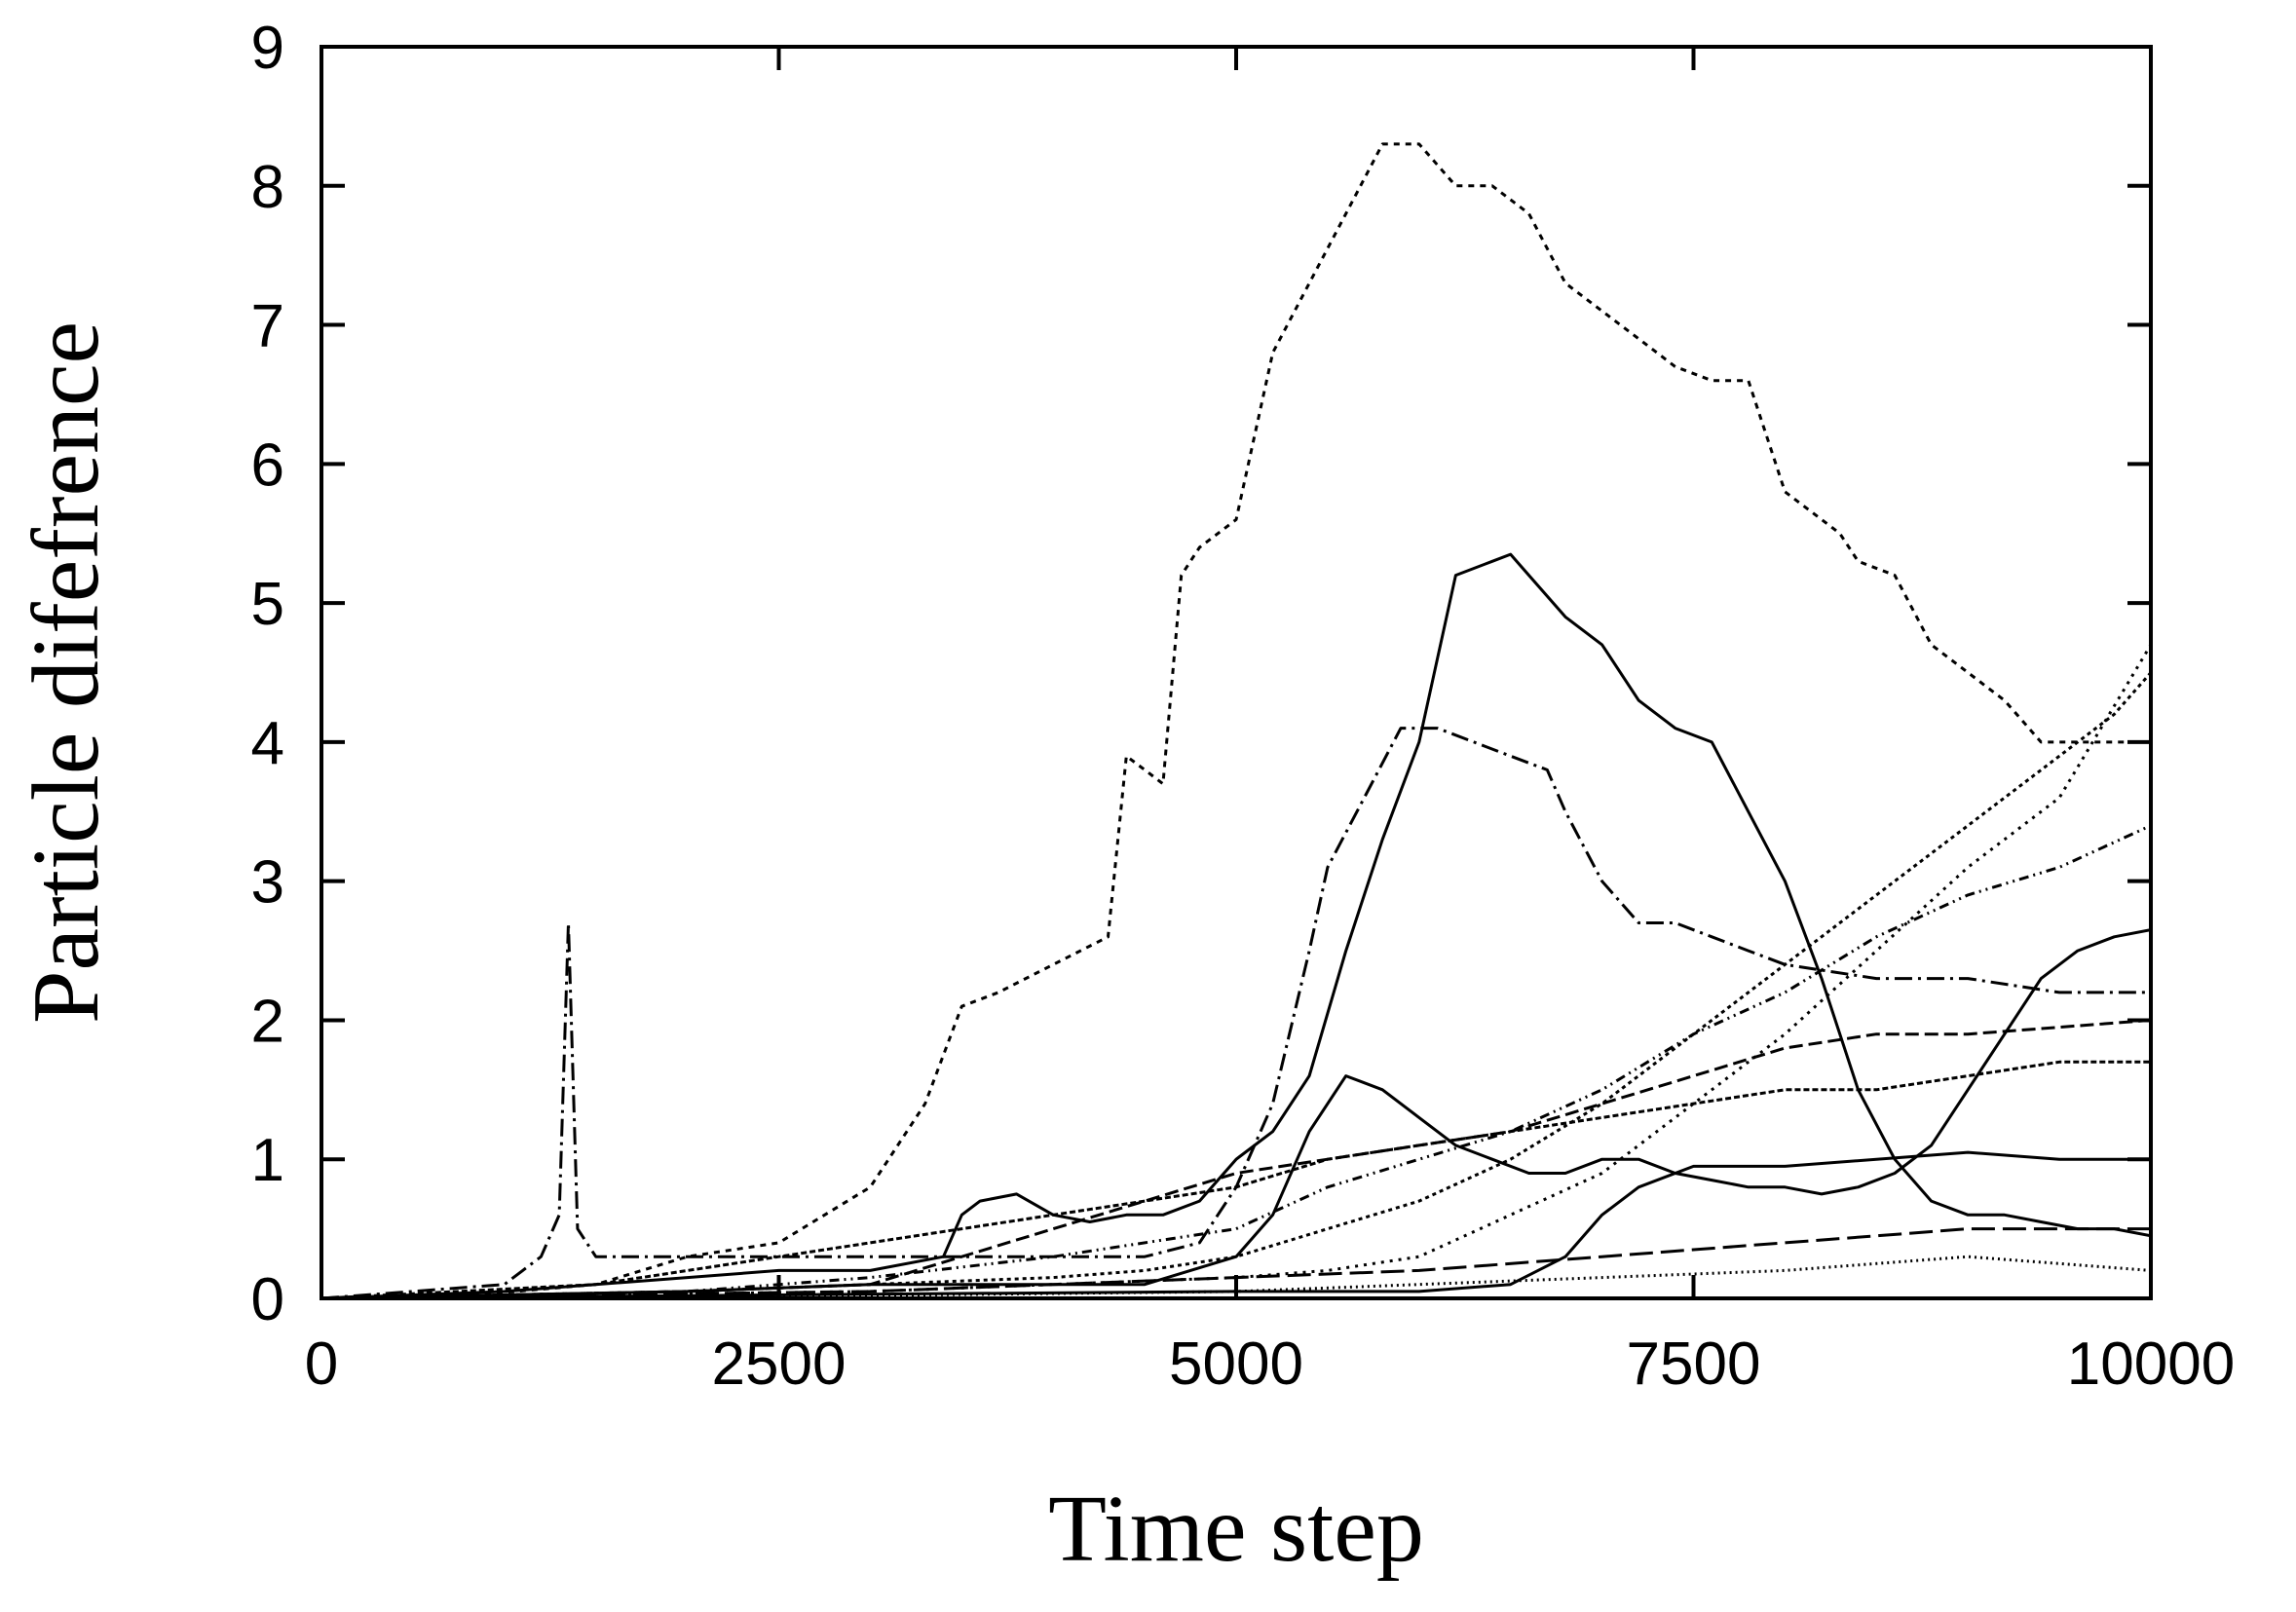 Image resolution: width=2296 pixels, height=1612 pixels. I want to click on y-tick-label: 4, so click(267, 743).